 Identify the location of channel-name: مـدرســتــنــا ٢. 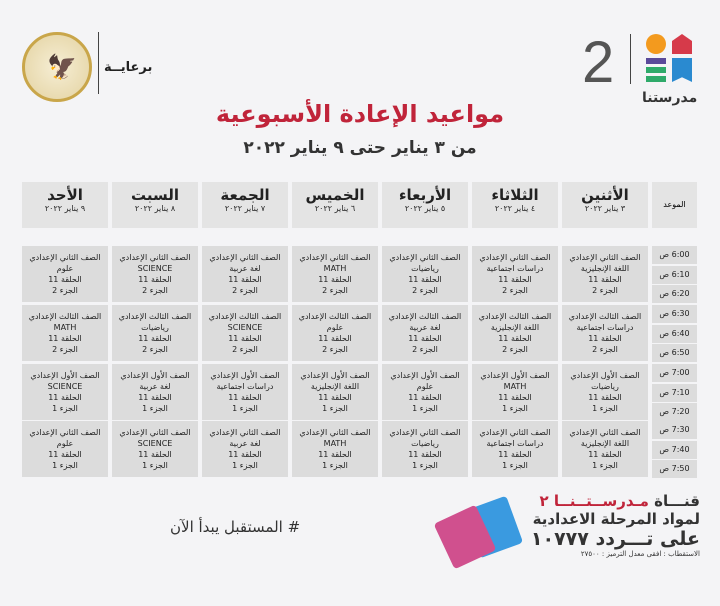
(594, 501).